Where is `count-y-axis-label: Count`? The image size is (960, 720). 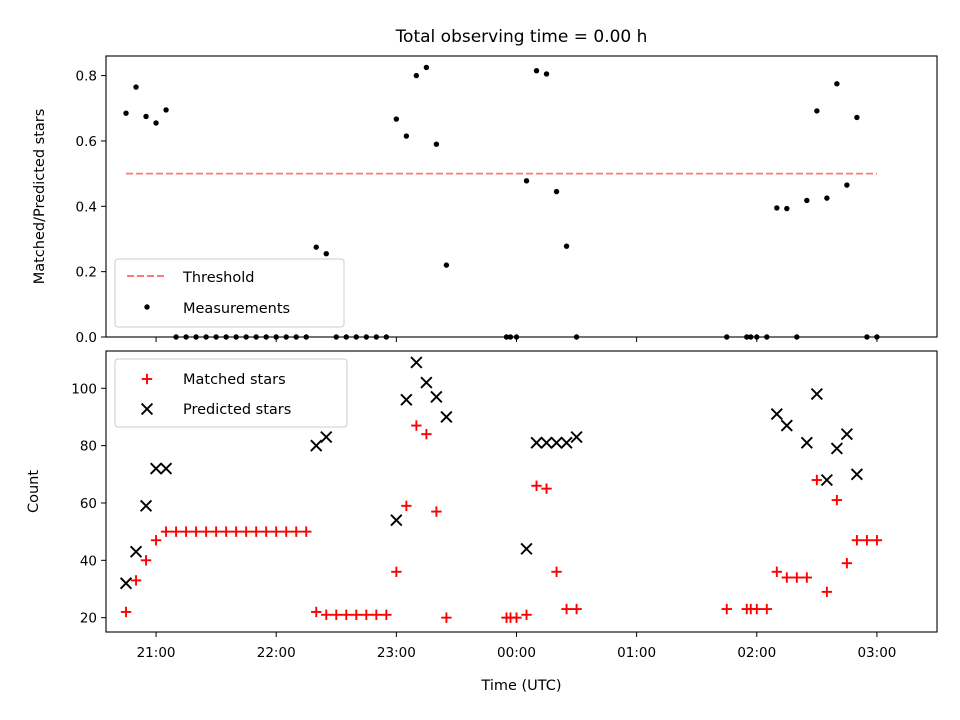 count-y-axis-label: Count is located at coordinates (34, 491).